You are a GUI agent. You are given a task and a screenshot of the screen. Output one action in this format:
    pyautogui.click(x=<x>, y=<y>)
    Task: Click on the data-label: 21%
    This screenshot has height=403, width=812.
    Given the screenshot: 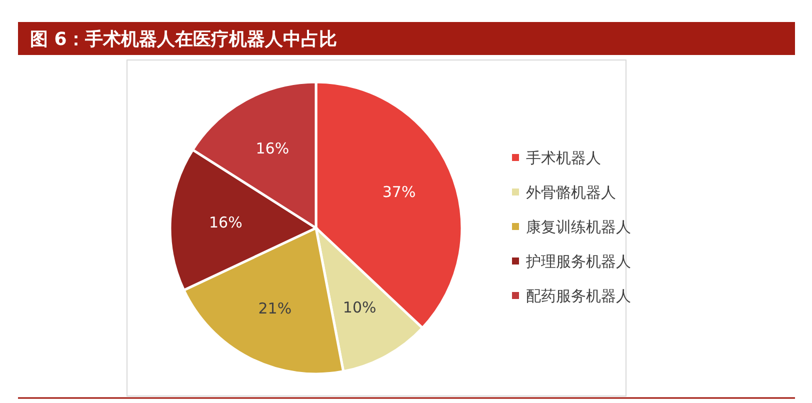 What is the action you would take?
    pyautogui.click(x=275, y=309)
    